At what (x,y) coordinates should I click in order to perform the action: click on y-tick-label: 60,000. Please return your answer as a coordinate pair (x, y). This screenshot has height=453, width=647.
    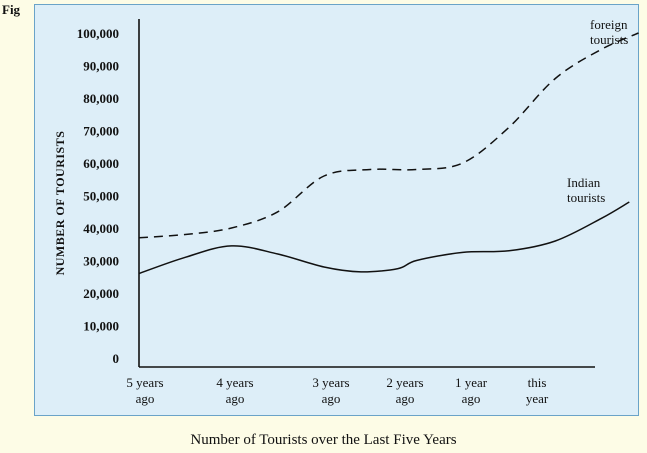
    Looking at the image, I should click on (101, 163).